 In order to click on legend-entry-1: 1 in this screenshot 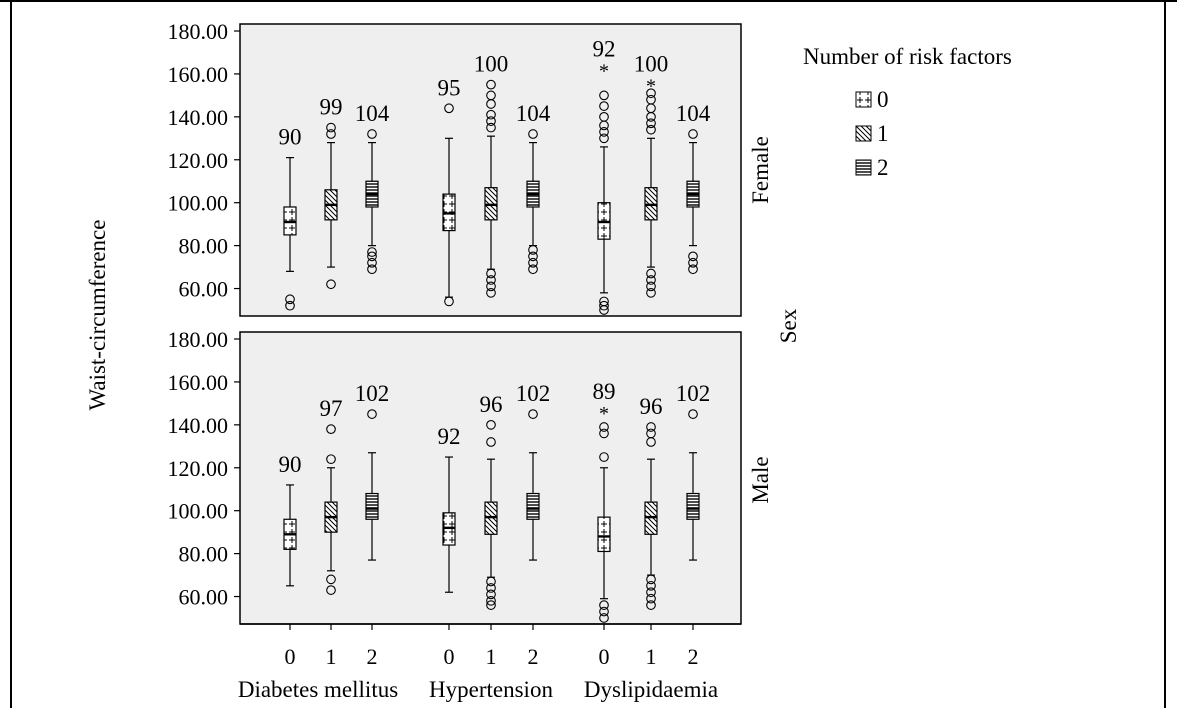, I will do `click(872, 133)`.